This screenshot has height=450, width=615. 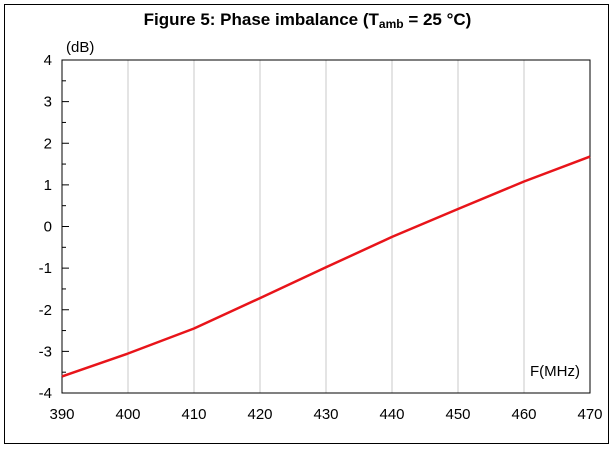 I want to click on y-tick-label: 0, so click(x=48, y=227).